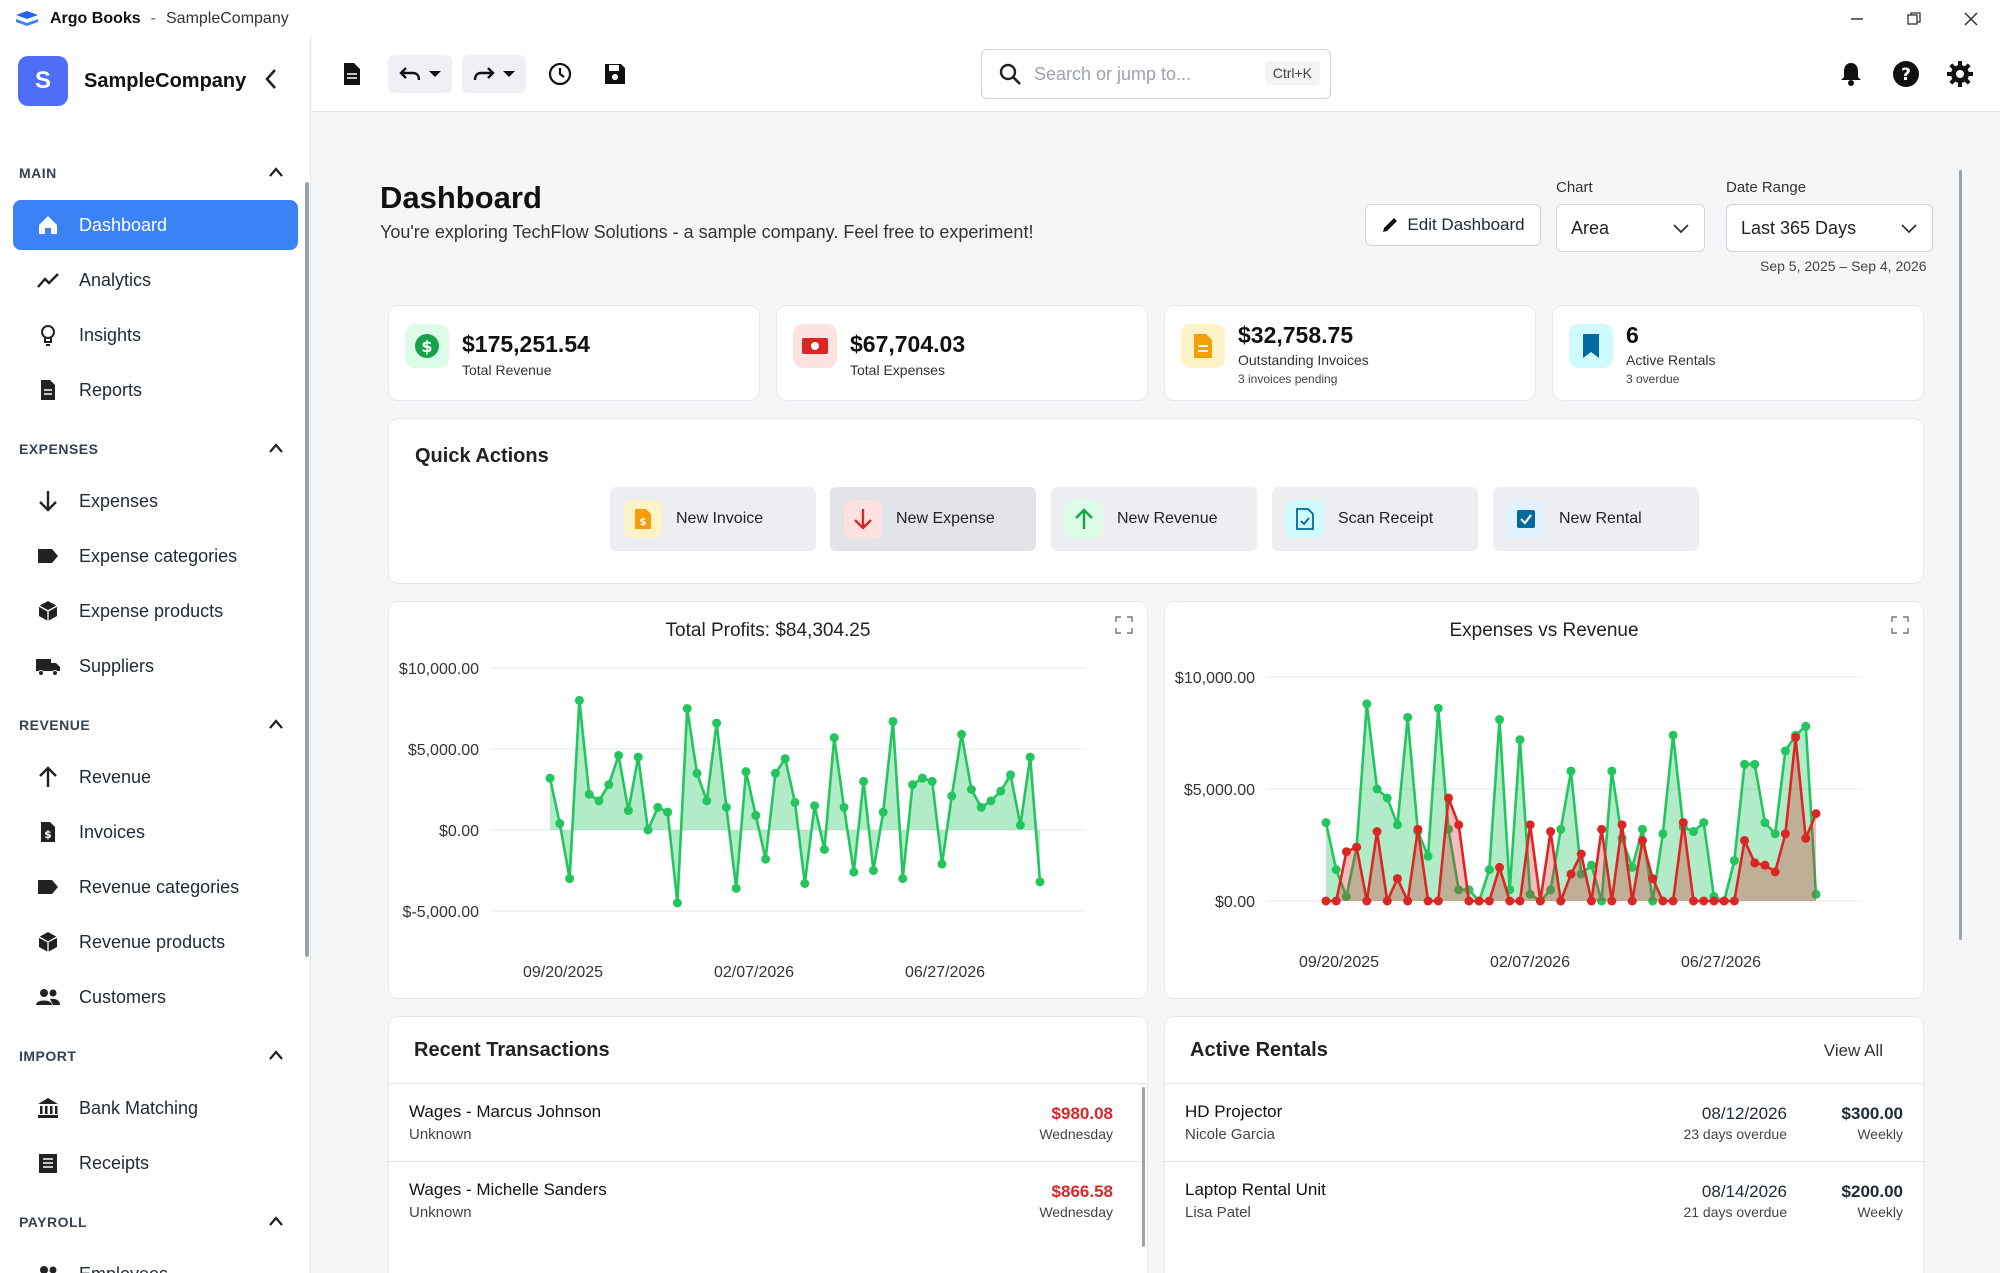  What do you see at coordinates (1453, 225) in the screenshot?
I see `edit-dashboard-button: Edit Dashboard` at bounding box center [1453, 225].